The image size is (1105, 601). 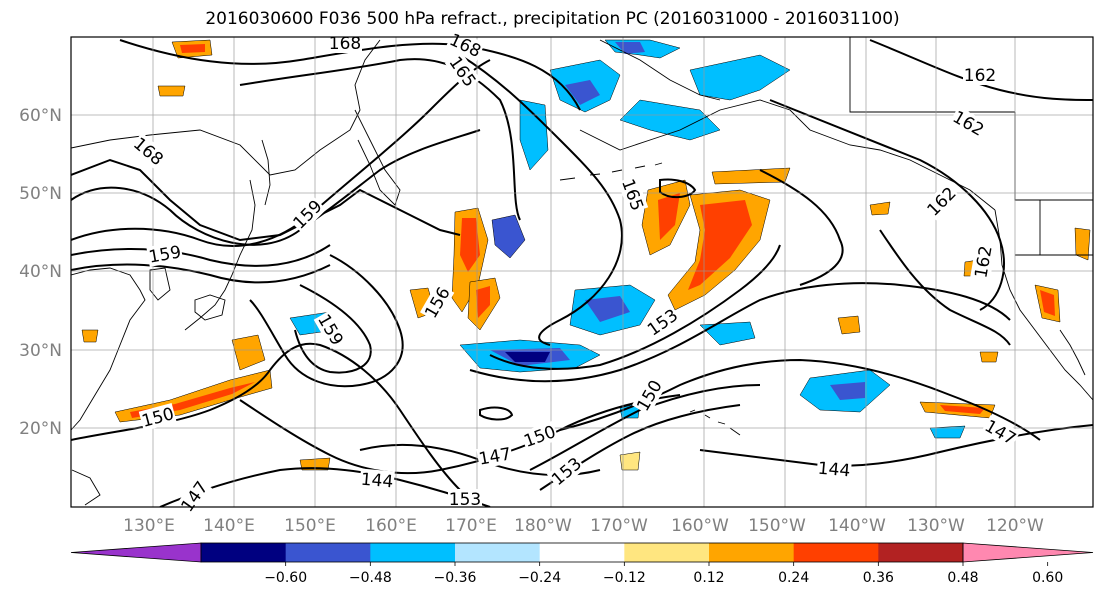 I want to click on contour-label: 159, so click(x=331, y=329).